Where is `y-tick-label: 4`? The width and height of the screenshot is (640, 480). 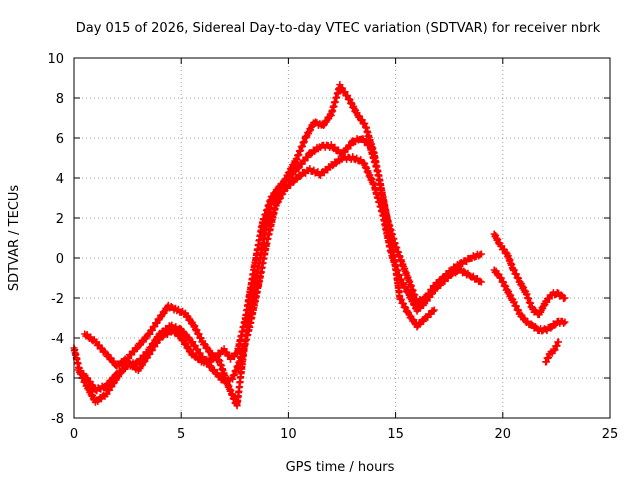
y-tick-label: 4 is located at coordinates (60, 179).